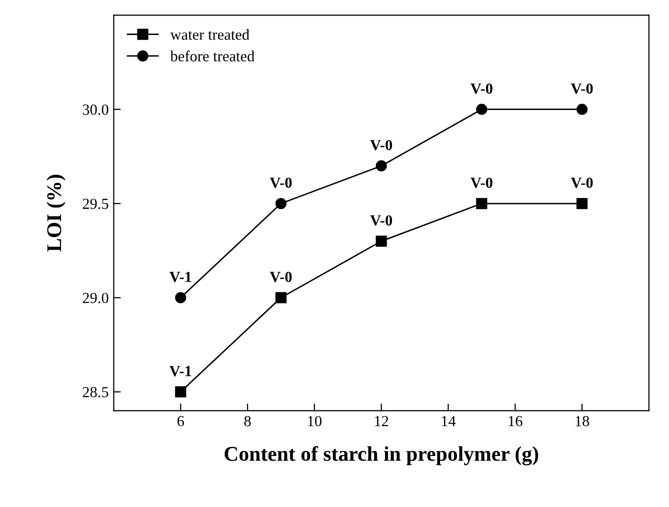 This screenshot has width=669, height=507. What do you see at coordinates (95, 204) in the screenshot?
I see `y-tick-label: 29.5` at bounding box center [95, 204].